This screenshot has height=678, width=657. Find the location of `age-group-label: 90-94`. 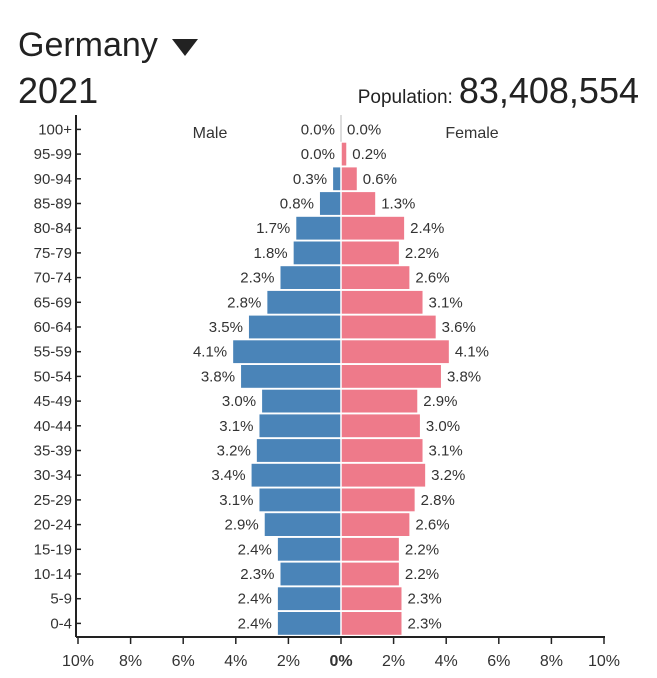

age-group-label: 90-94 is located at coordinates (53, 179).